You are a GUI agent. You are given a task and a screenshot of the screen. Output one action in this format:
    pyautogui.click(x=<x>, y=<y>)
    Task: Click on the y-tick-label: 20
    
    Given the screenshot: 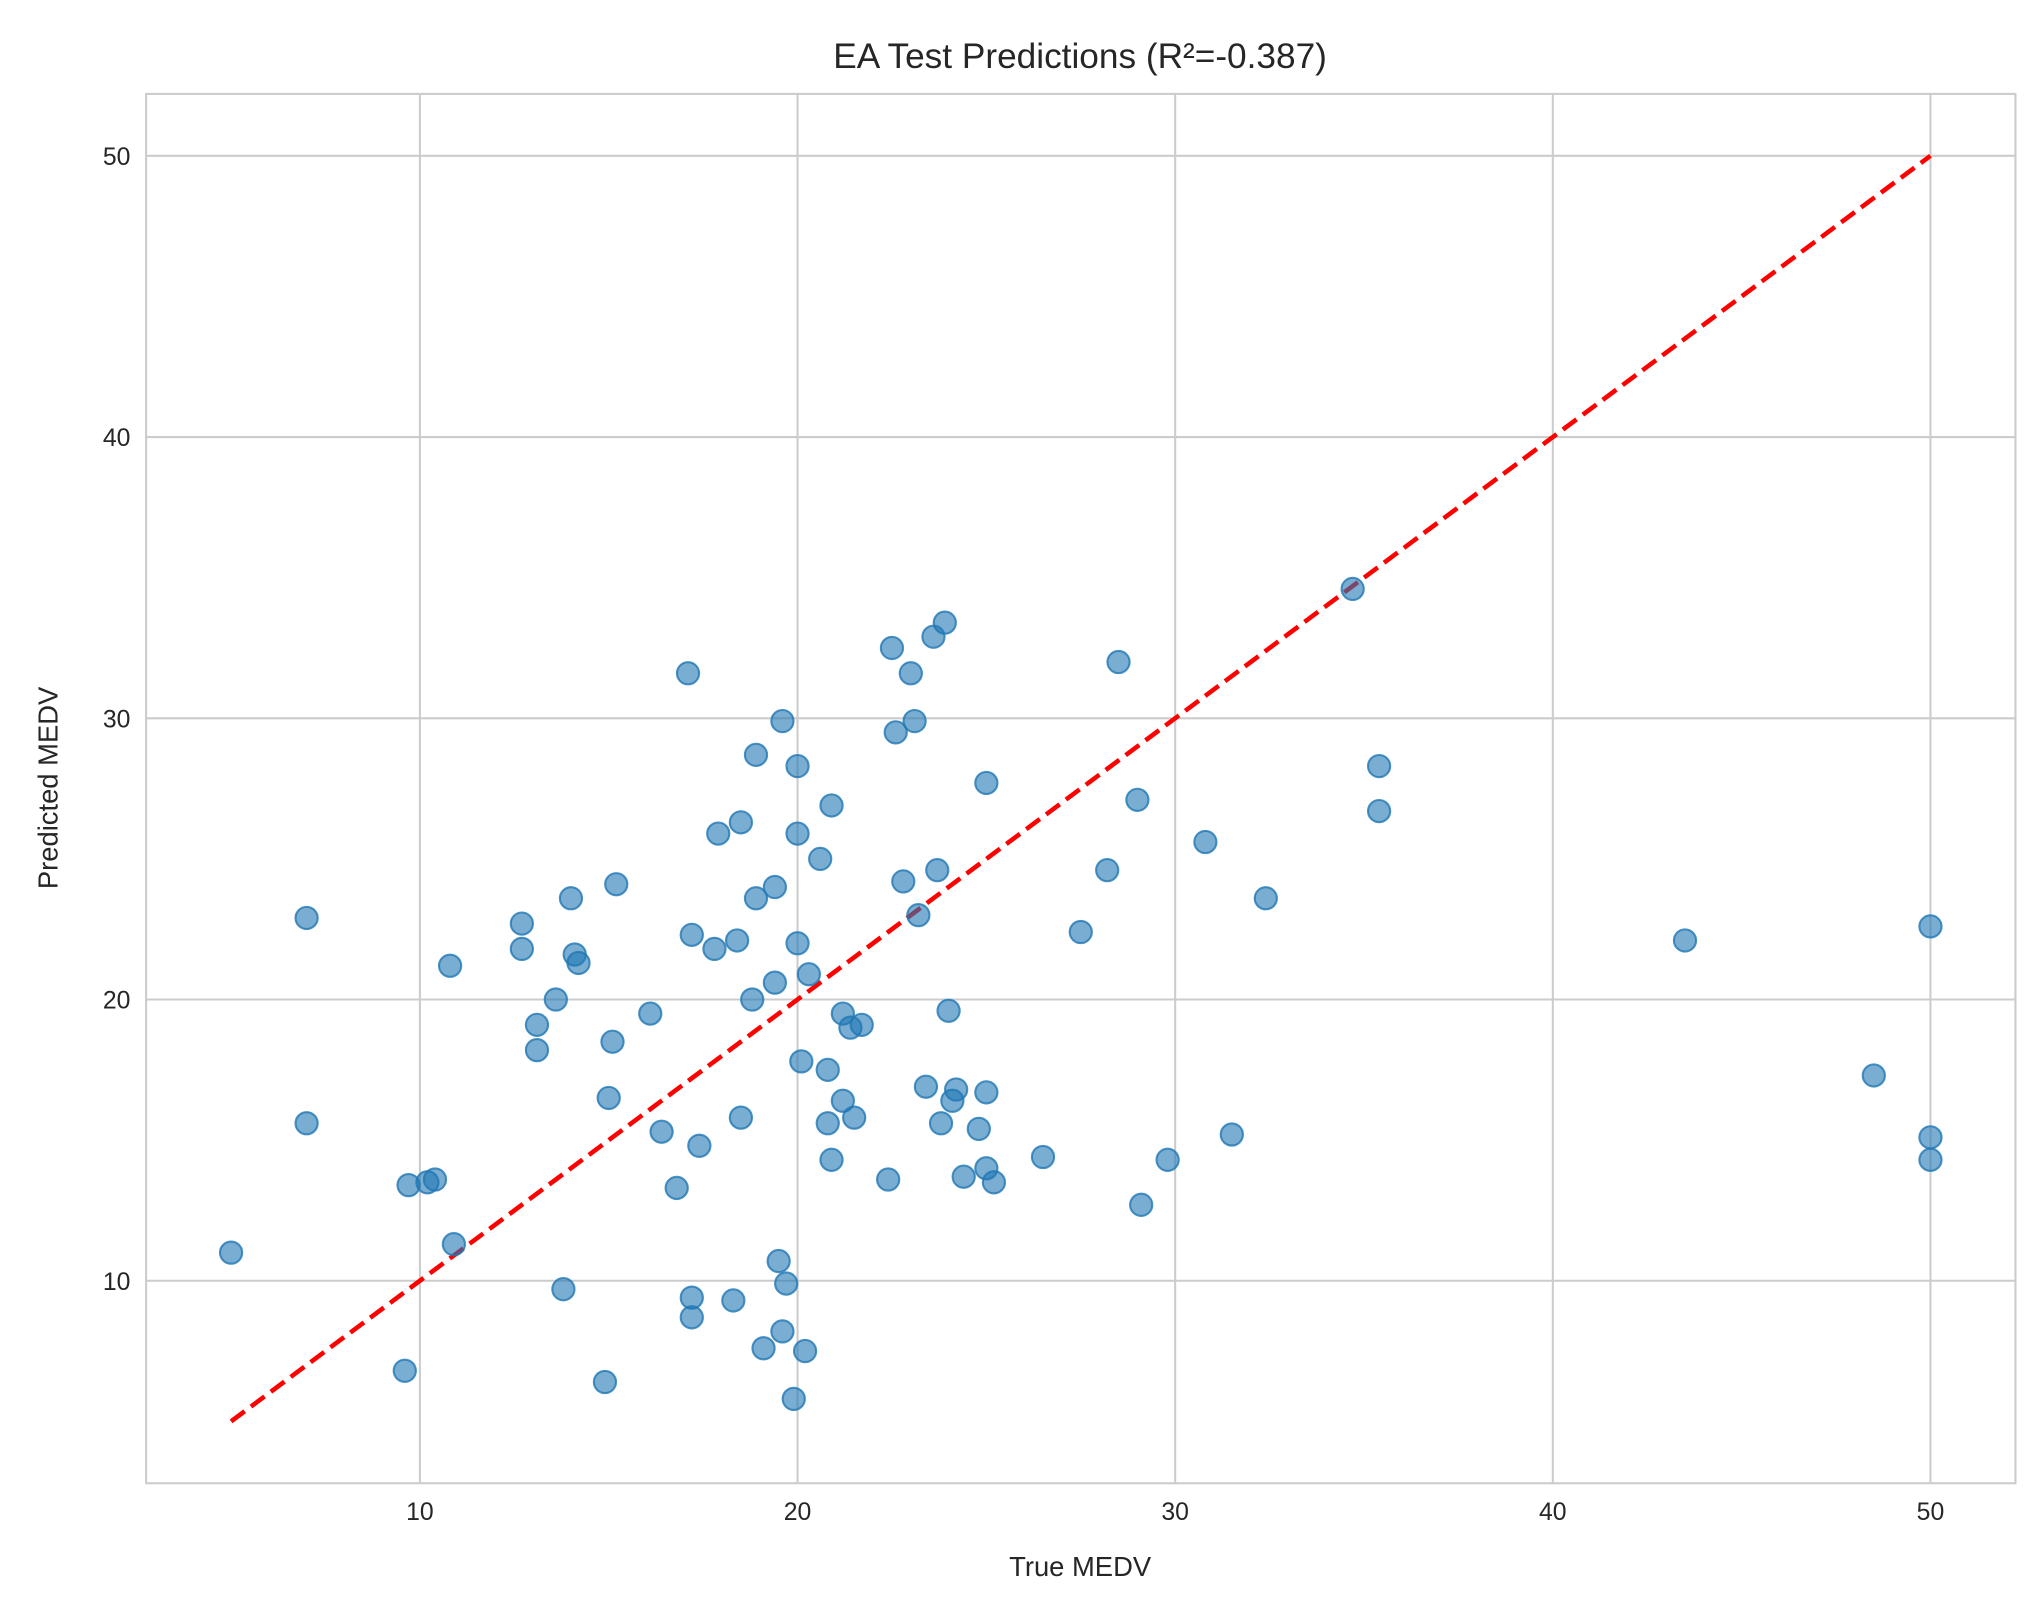 What is the action you would take?
    pyautogui.click(x=117, y=1001)
    